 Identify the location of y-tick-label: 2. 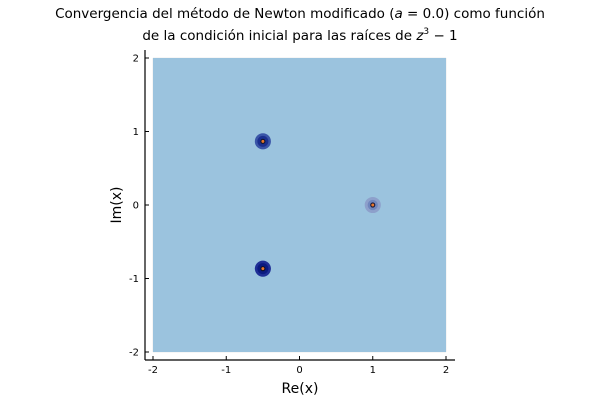
(136, 59).